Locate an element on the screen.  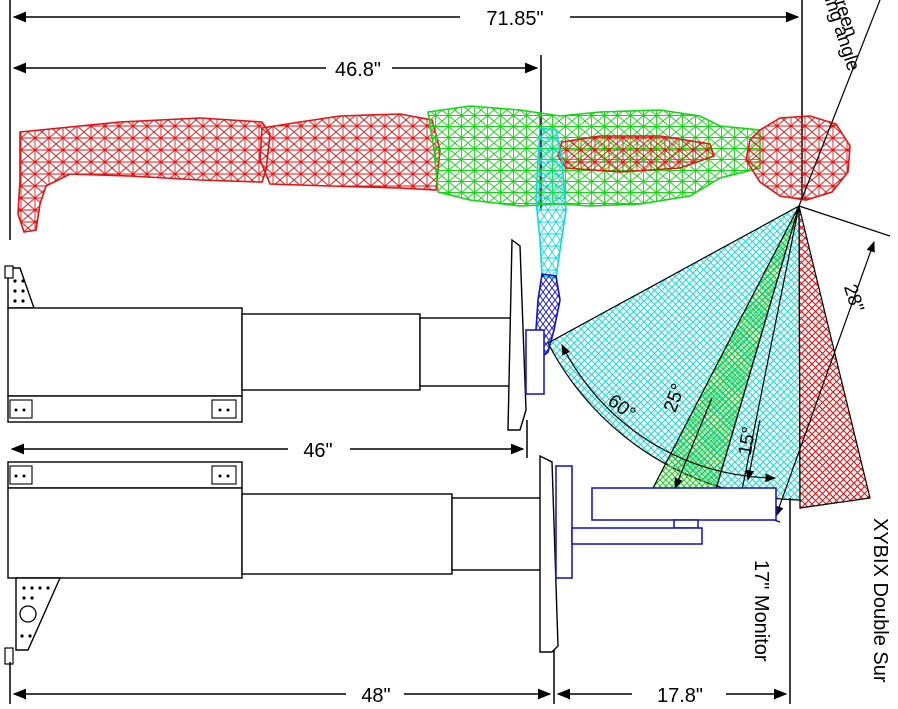
angle-narrow-label: 15° is located at coordinates (748, 441).